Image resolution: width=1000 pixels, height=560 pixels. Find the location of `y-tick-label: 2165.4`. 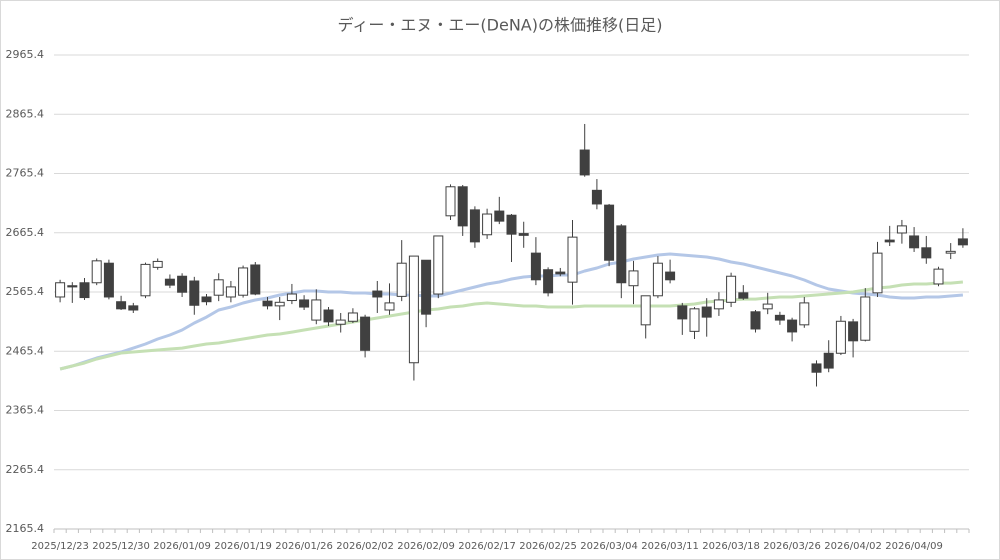

y-tick-label: 2165.4 is located at coordinates (25, 528).